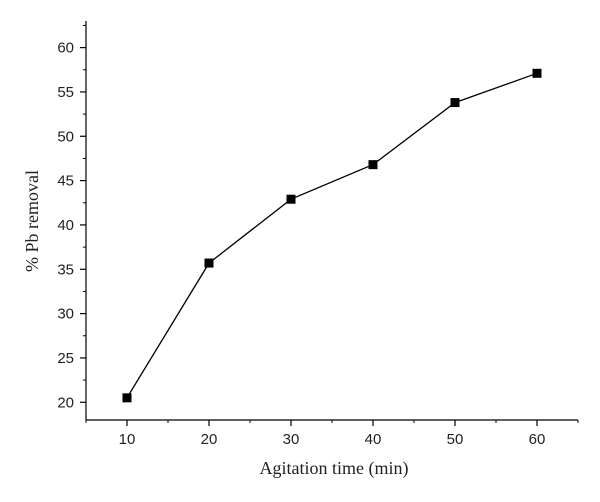 This screenshot has width=600, height=502. Describe the element at coordinates (65, 225) in the screenshot. I see `y-tick-label: 40` at that location.